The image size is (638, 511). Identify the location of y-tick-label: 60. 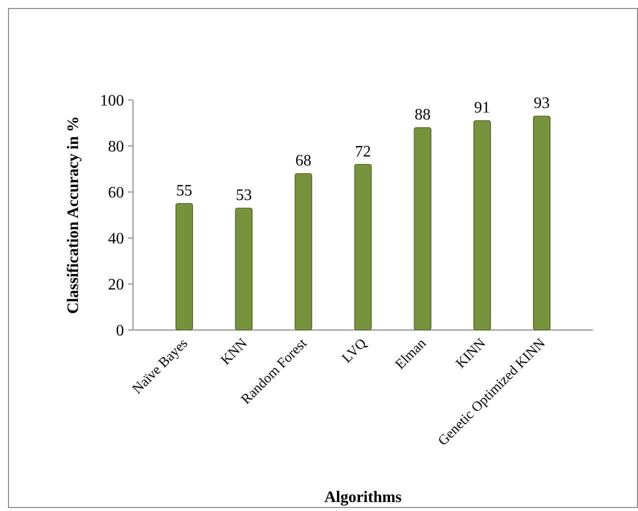
(116, 193).